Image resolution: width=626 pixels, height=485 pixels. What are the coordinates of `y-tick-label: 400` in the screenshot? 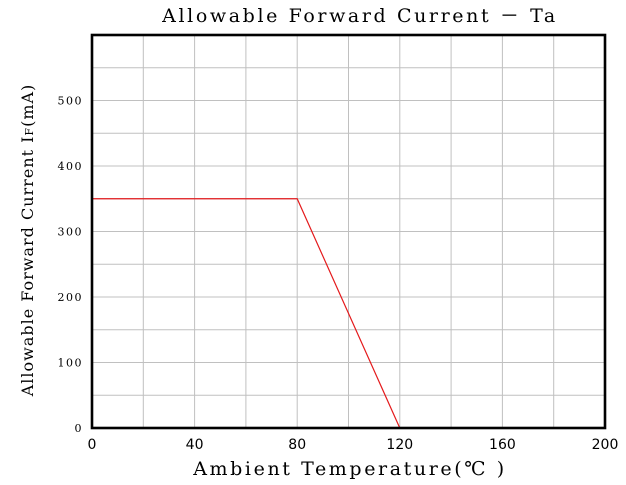 It's located at (71, 166).